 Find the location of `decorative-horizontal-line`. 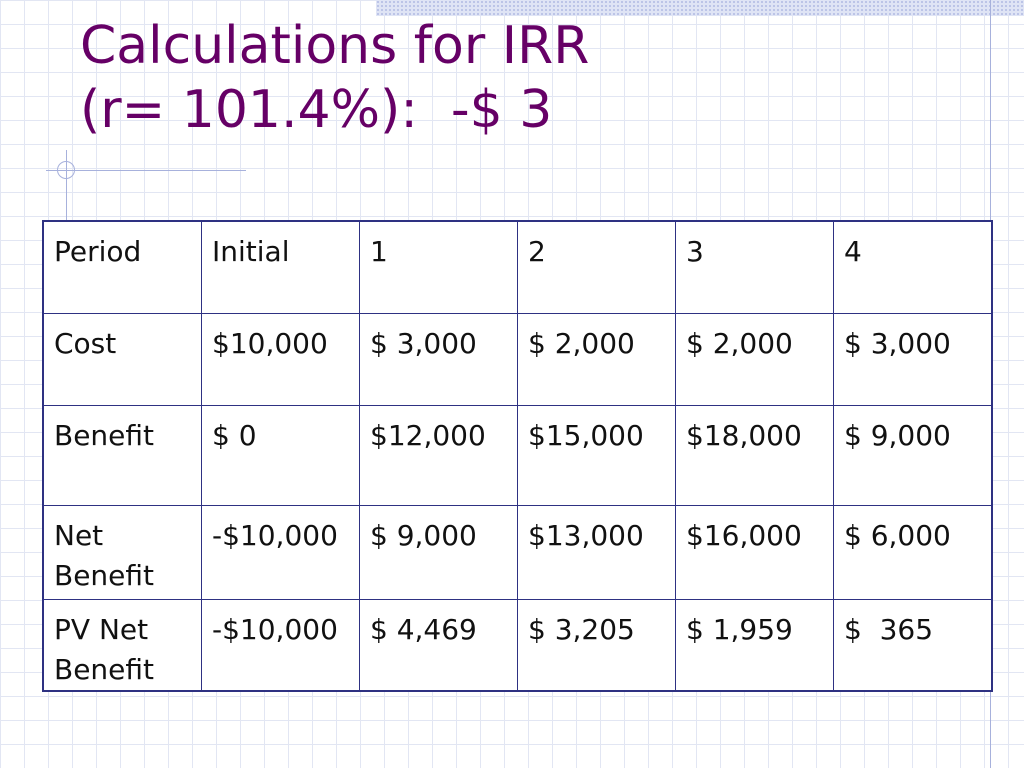

decorative-horizontal-line is located at coordinates (146, 170).